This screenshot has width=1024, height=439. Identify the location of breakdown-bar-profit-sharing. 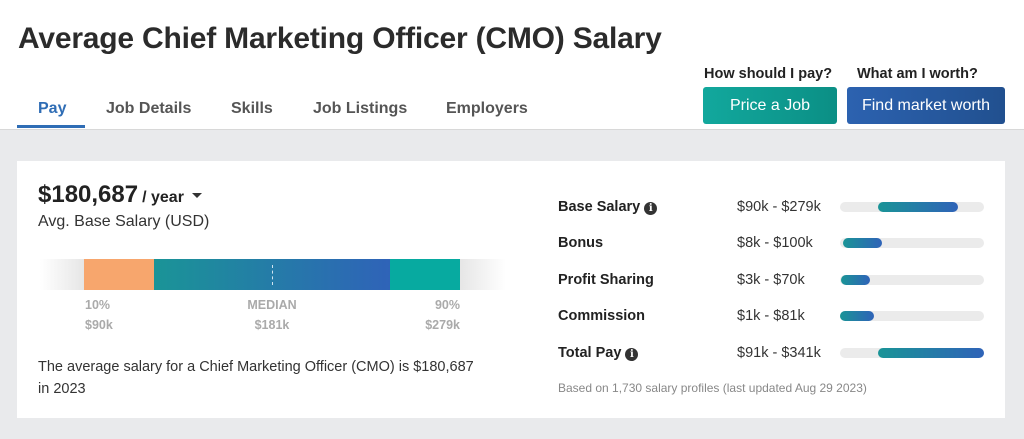
(912, 280).